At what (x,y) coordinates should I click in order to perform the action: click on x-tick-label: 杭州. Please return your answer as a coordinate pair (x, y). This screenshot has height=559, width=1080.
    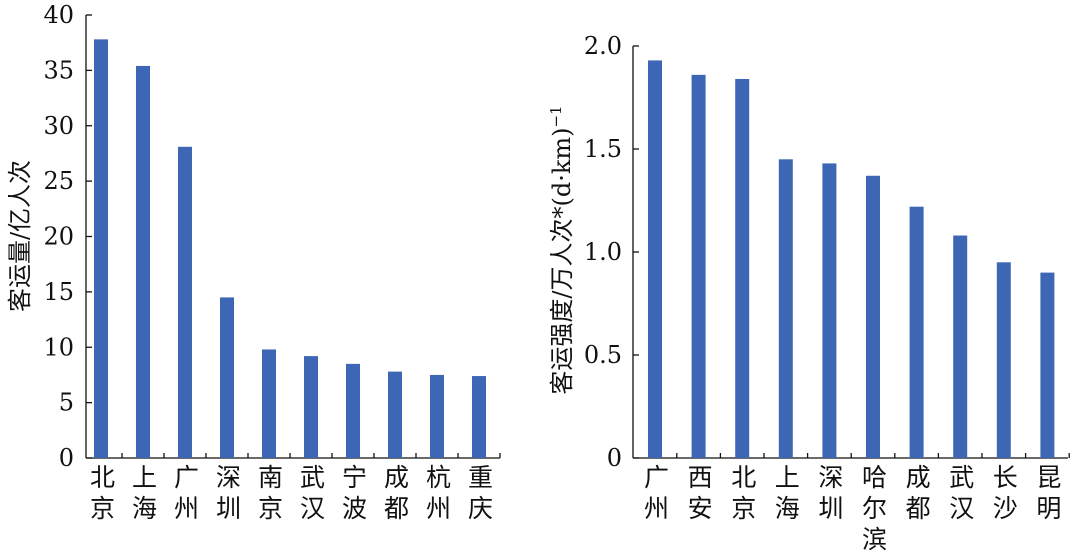
    Looking at the image, I should click on (437, 495).